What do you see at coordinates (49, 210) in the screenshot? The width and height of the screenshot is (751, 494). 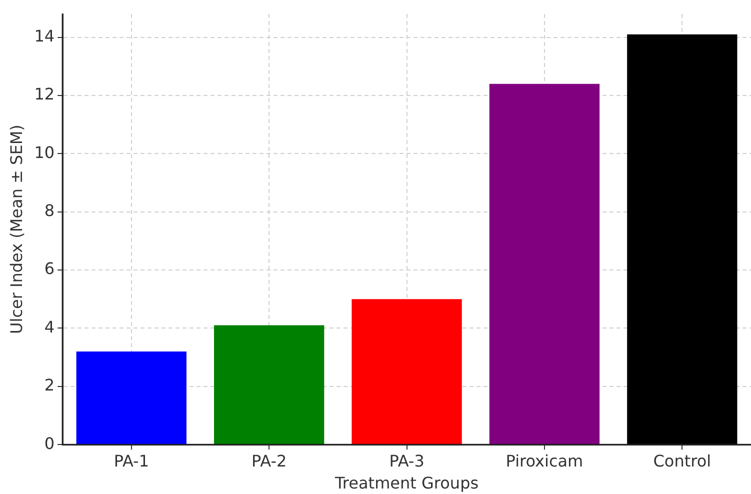 I see `y-tick-label: 8` at bounding box center [49, 210].